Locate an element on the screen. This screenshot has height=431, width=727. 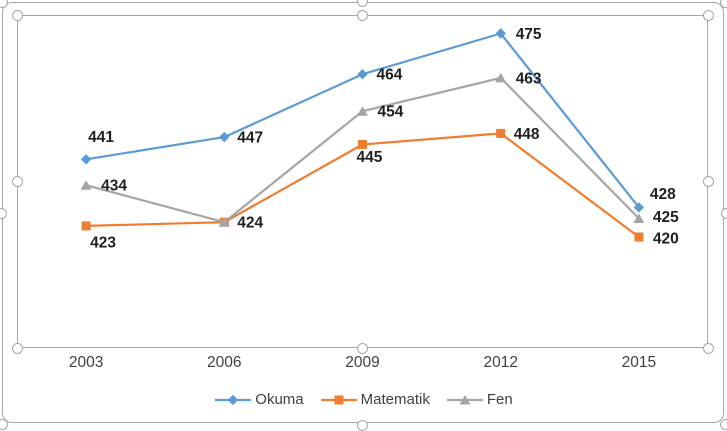
chart-resize-handle-top-left is located at coordinates (4, 4).